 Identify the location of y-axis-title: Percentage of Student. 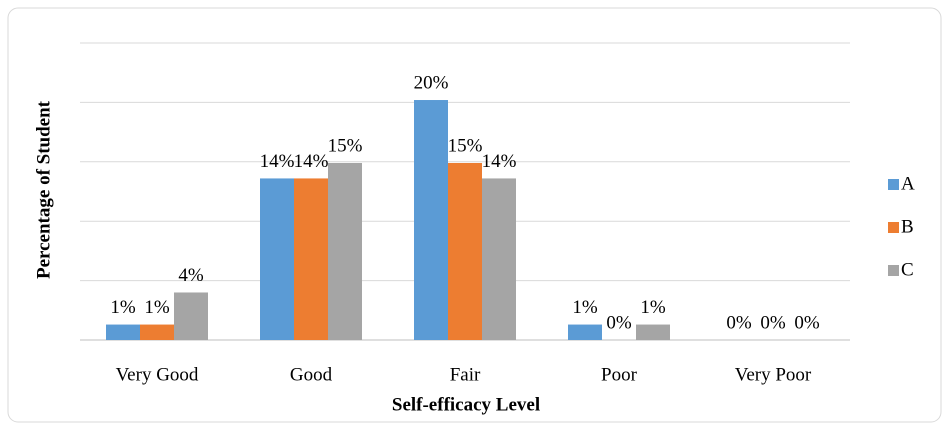
(43, 189).